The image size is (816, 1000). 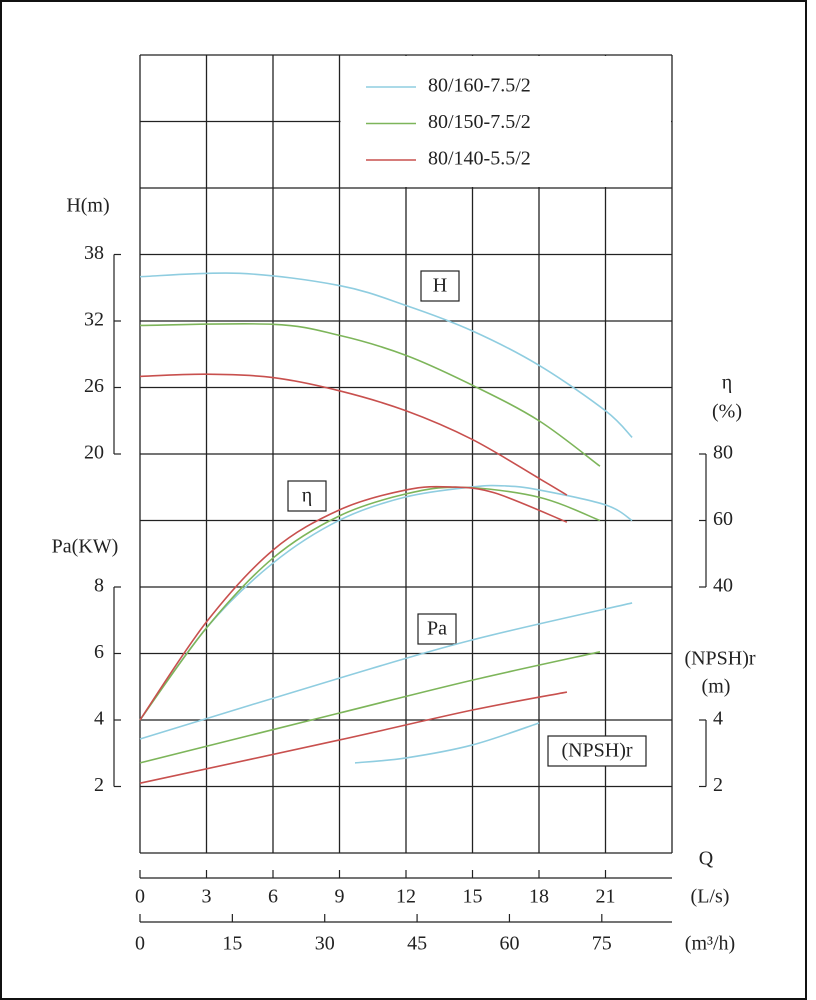 What do you see at coordinates (602, 944) in the screenshot?
I see `x2-tick-label: 75` at bounding box center [602, 944].